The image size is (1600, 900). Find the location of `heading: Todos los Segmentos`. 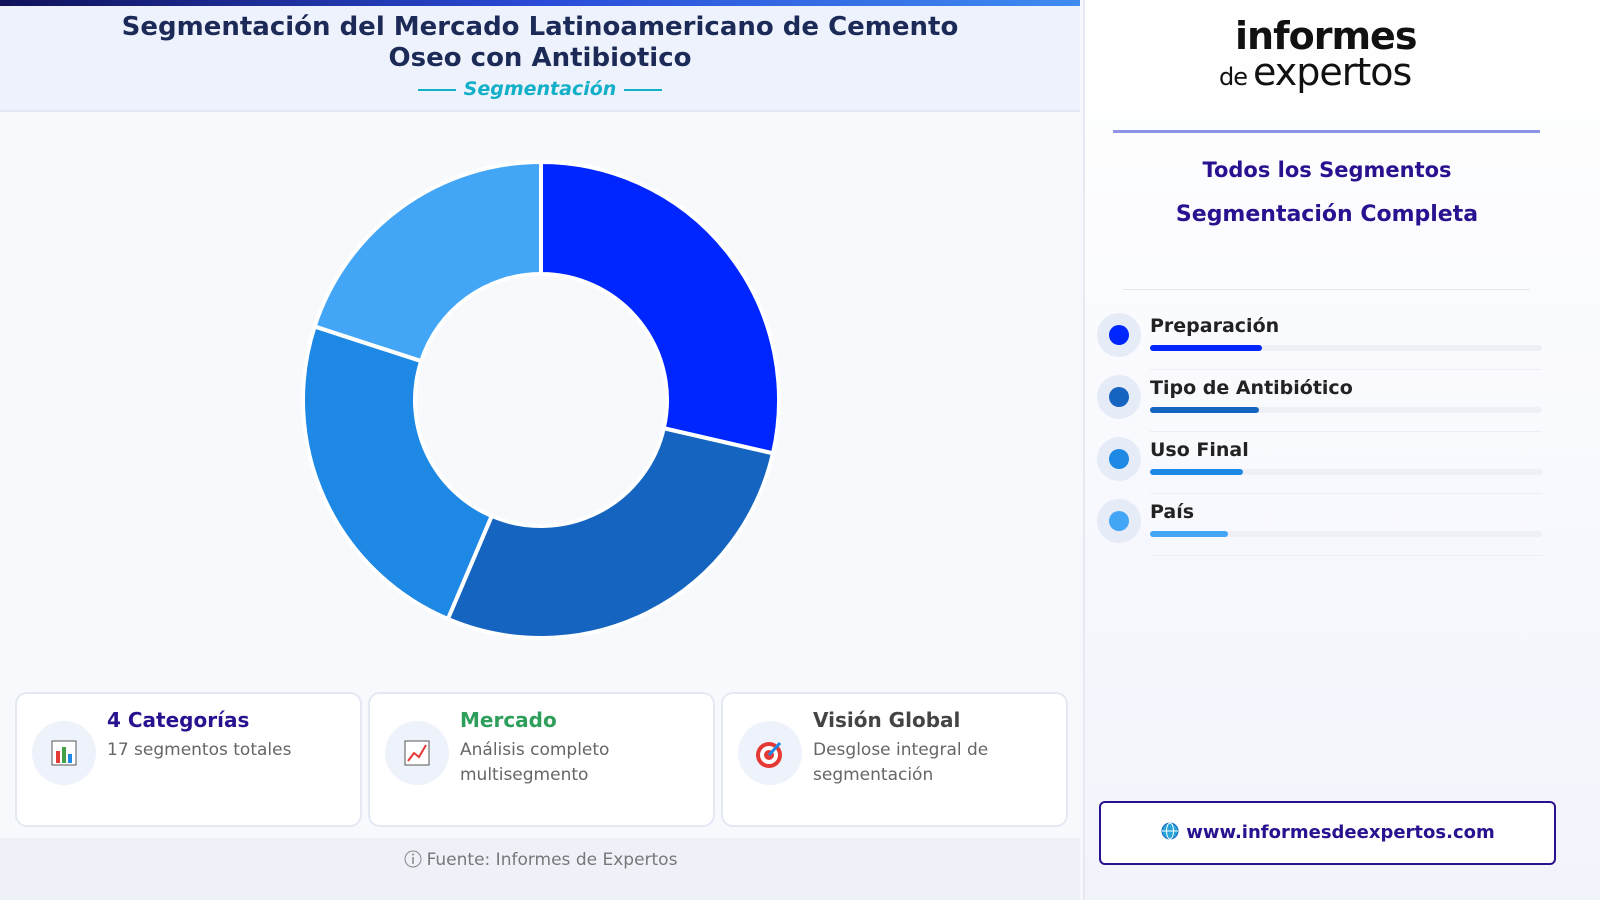

heading: Todos los Segmentos is located at coordinates (1327, 170).